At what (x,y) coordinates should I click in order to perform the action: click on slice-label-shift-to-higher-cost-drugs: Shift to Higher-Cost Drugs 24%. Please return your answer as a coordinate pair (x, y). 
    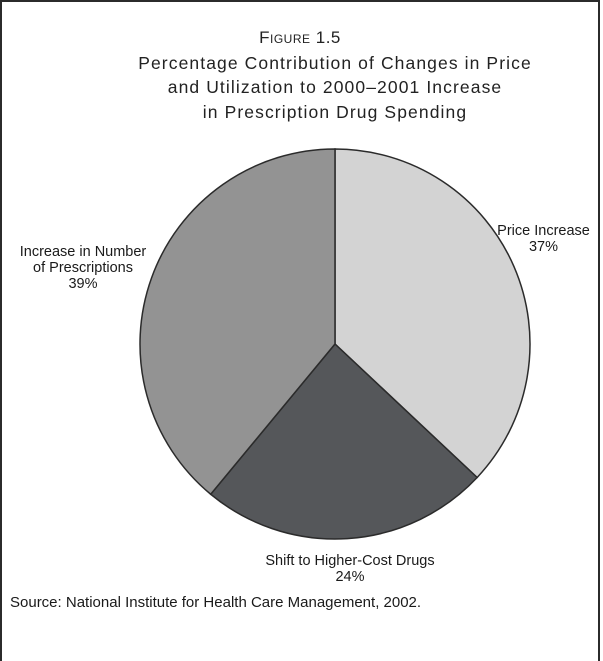
    Looking at the image, I should click on (350, 569).